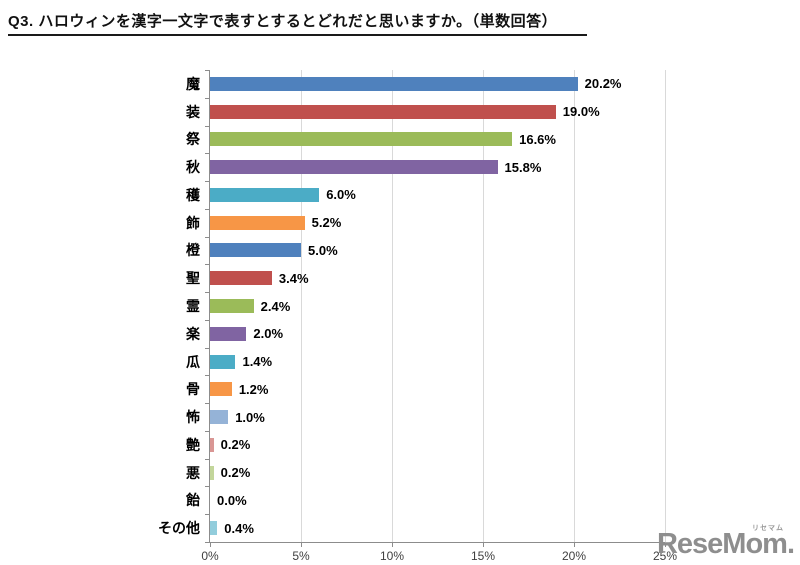 The height and width of the screenshot is (565, 800). I want to click on value-label: 1.4%, so click(257, 362).